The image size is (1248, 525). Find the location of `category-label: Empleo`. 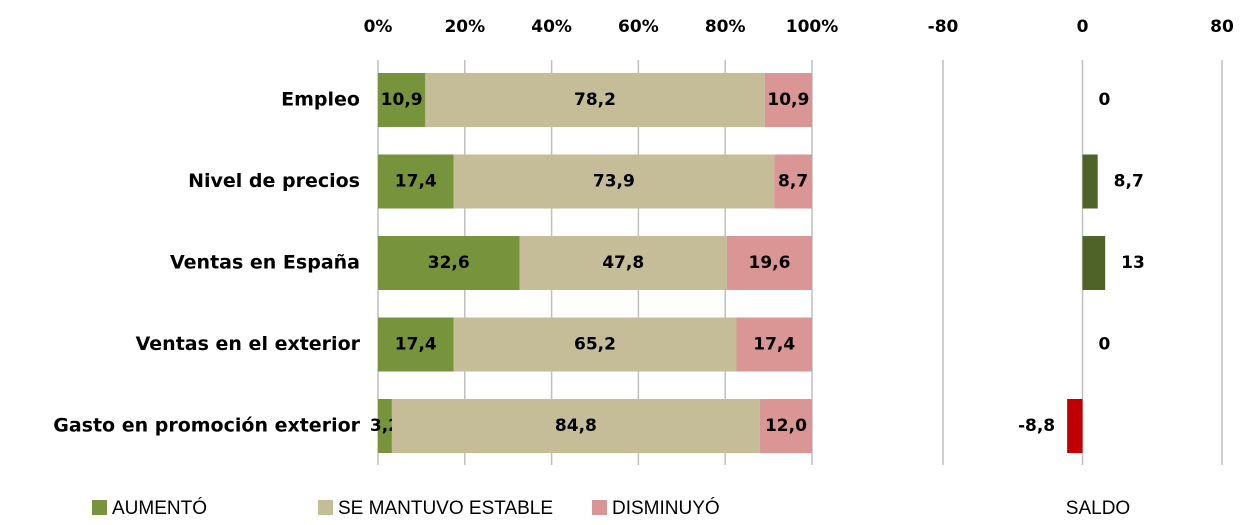

category-label: Empleo is located at coordinates (320, 100).